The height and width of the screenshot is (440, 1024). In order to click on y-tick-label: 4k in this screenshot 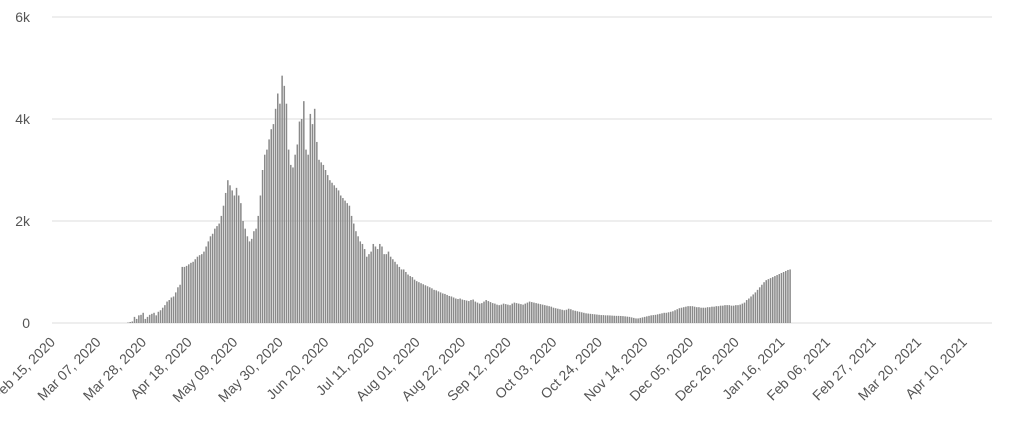, I will do `click(23, 119)`.